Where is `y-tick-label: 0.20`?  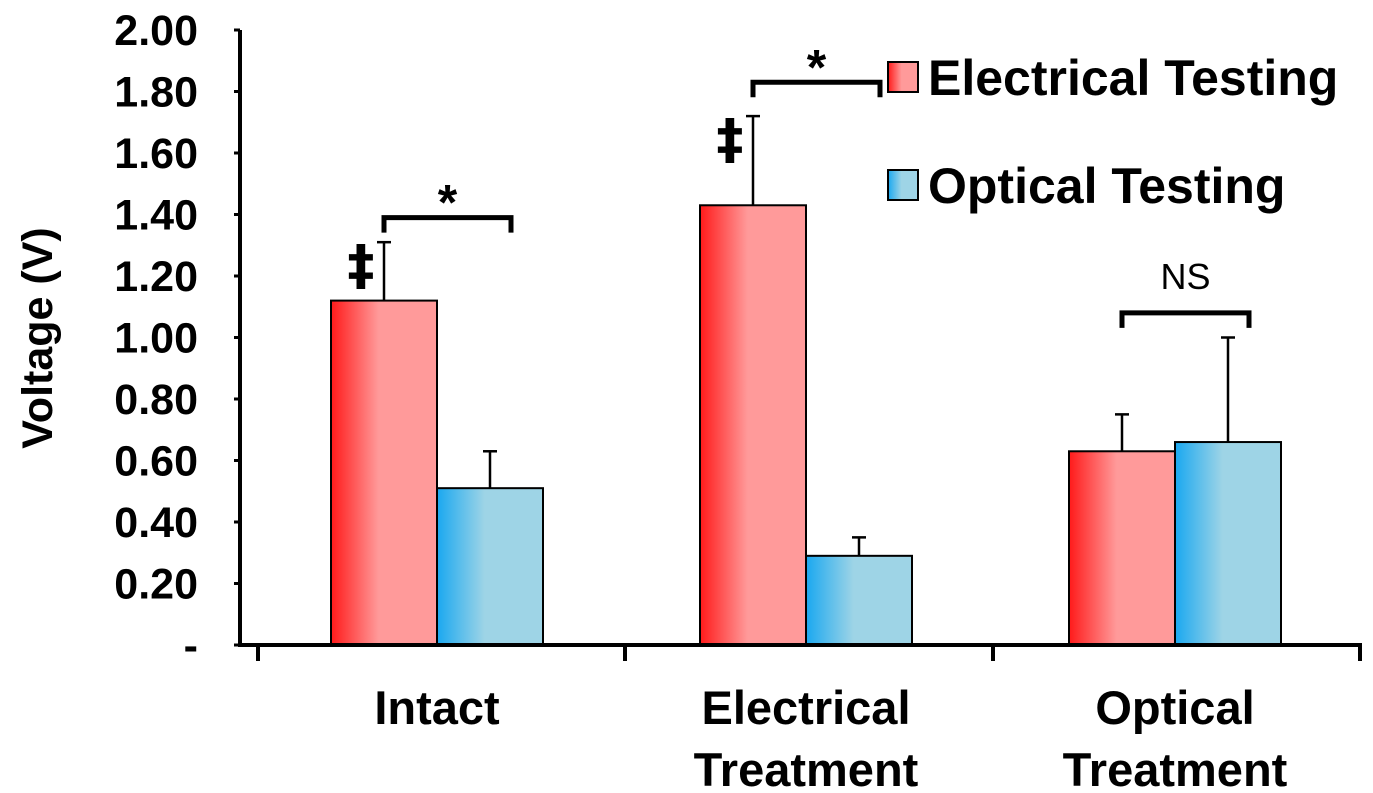
y-tick-label: 0.20 is located at coordinates (156, 585).